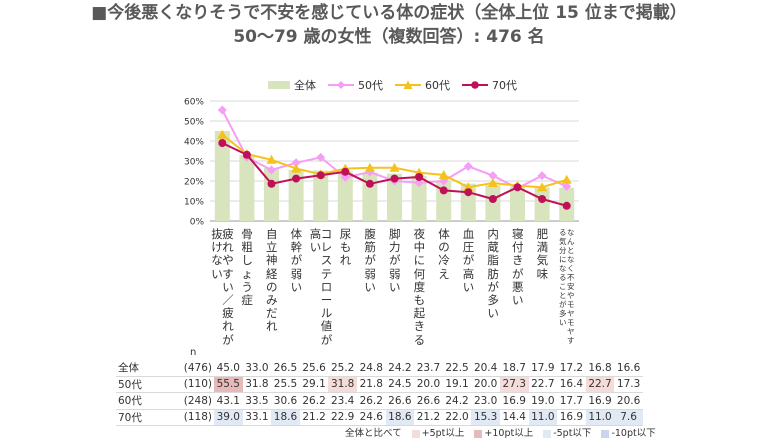 The width and height of the screenshot is (778, 440). What do you see at coordinates (600, 368) in the screenshot?
I see `table-cell: 16.8` at bounding box center [600, 368].